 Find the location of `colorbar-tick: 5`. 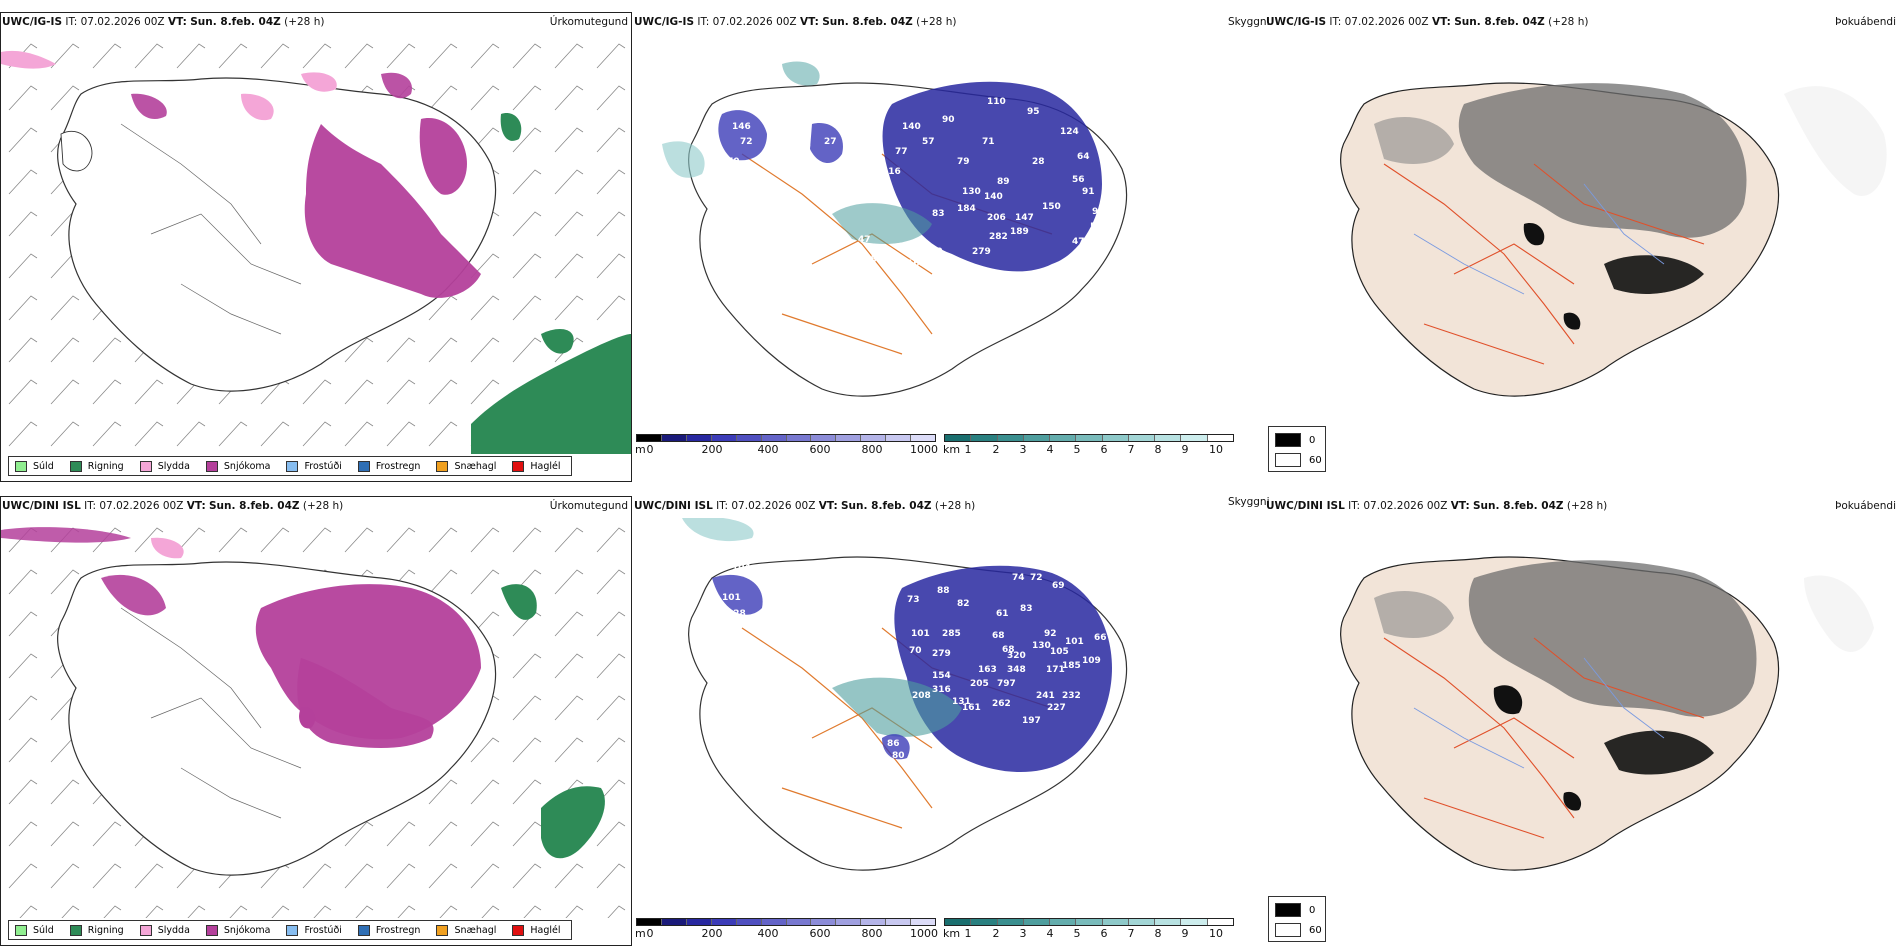

colorbar-tick: 5 is located at coordinates (1077, 449).